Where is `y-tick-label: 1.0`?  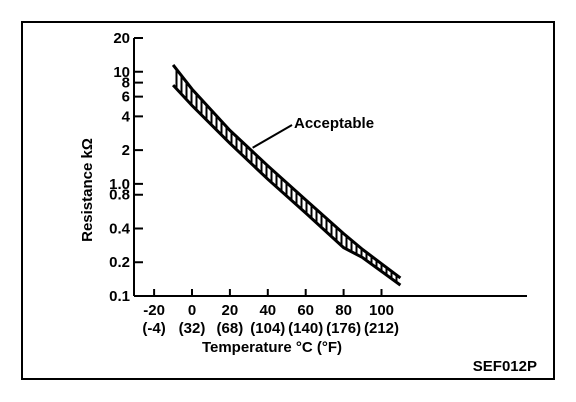 y-tick-label: 1.0 is located at coordinates (119, 184).